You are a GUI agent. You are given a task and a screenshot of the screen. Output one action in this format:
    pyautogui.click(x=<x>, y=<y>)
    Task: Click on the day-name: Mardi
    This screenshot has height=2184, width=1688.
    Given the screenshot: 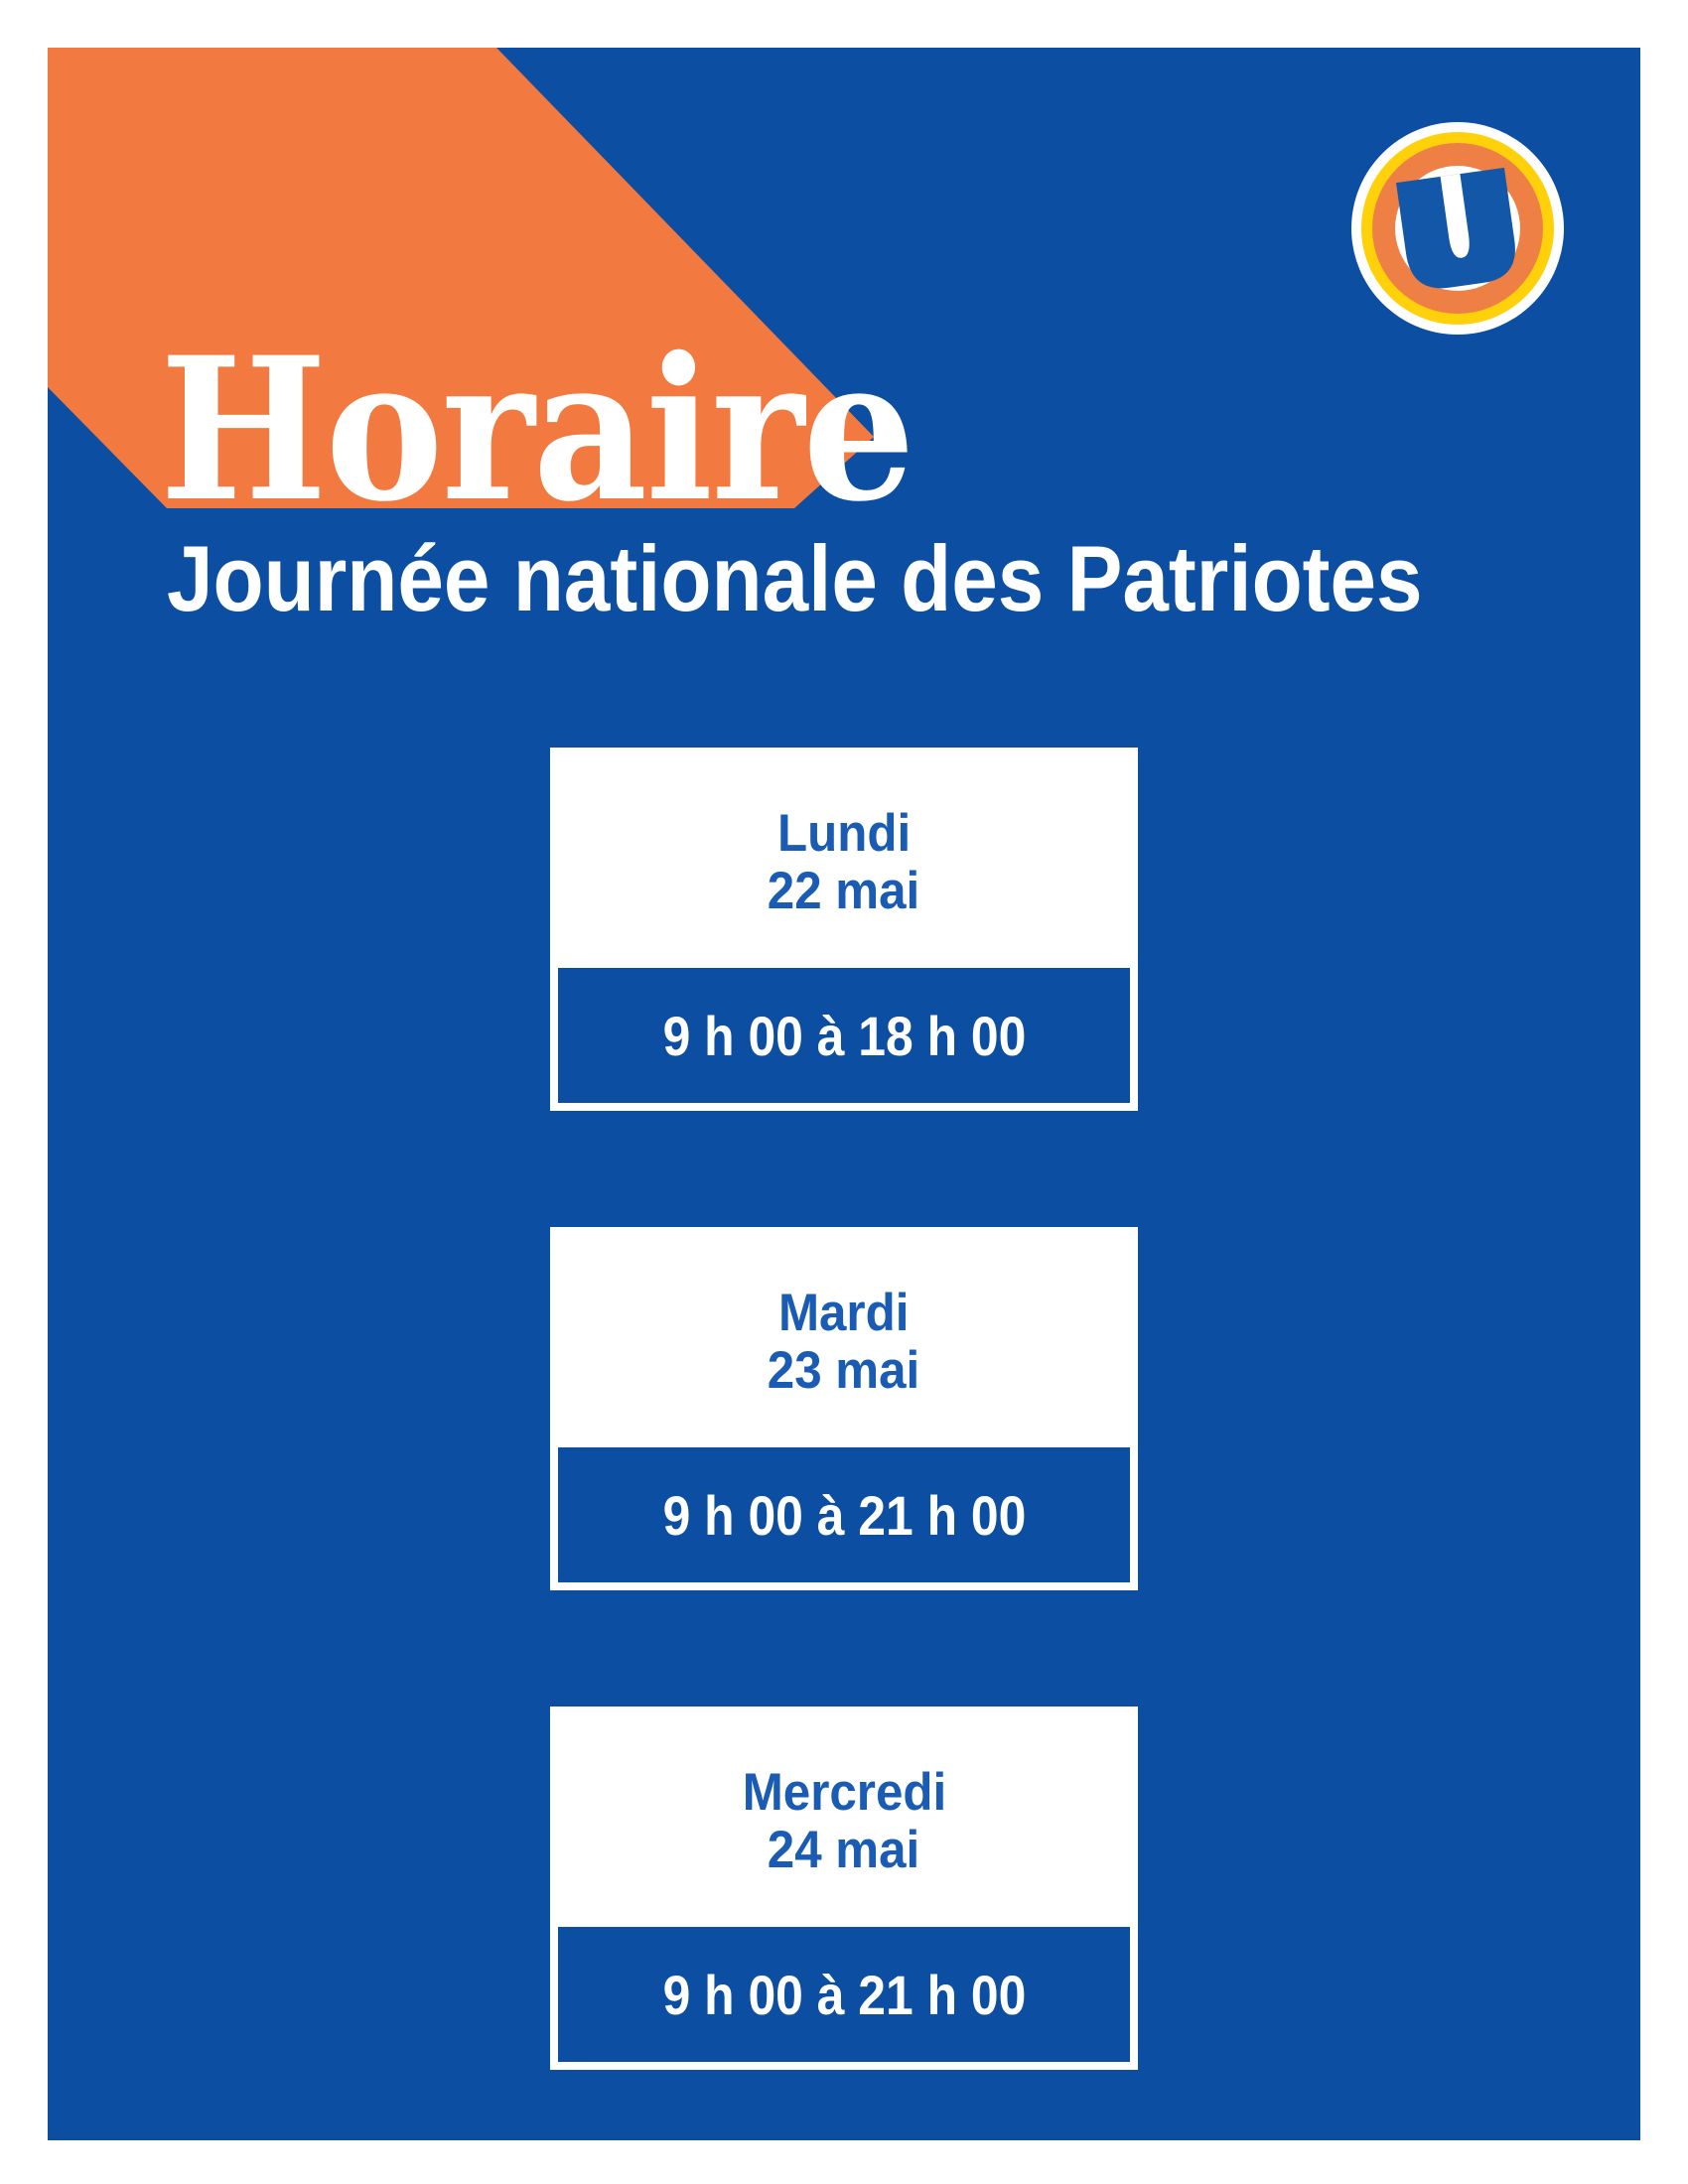 What is the action you would take?
    pyautogui.click(x=844, y=1313)
    